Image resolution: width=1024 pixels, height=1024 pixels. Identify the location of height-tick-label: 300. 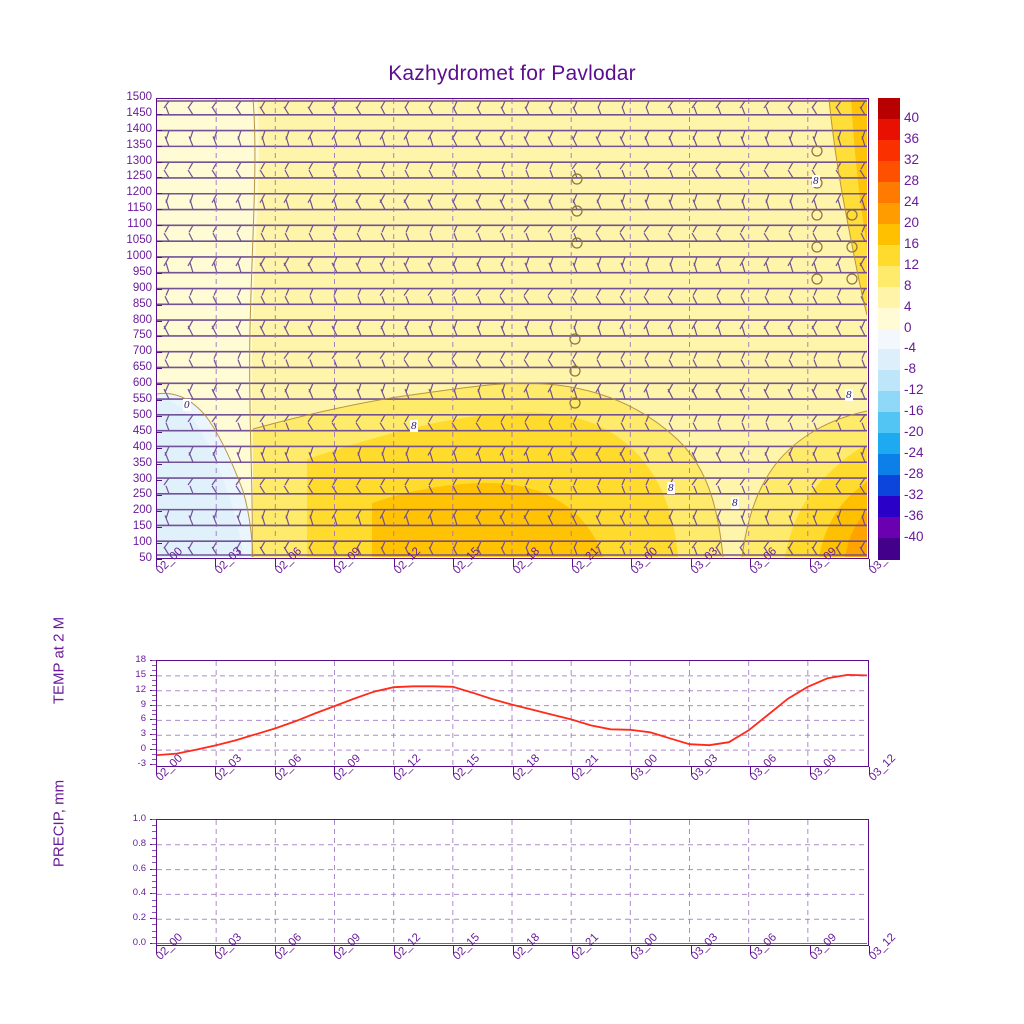
(142, 478).